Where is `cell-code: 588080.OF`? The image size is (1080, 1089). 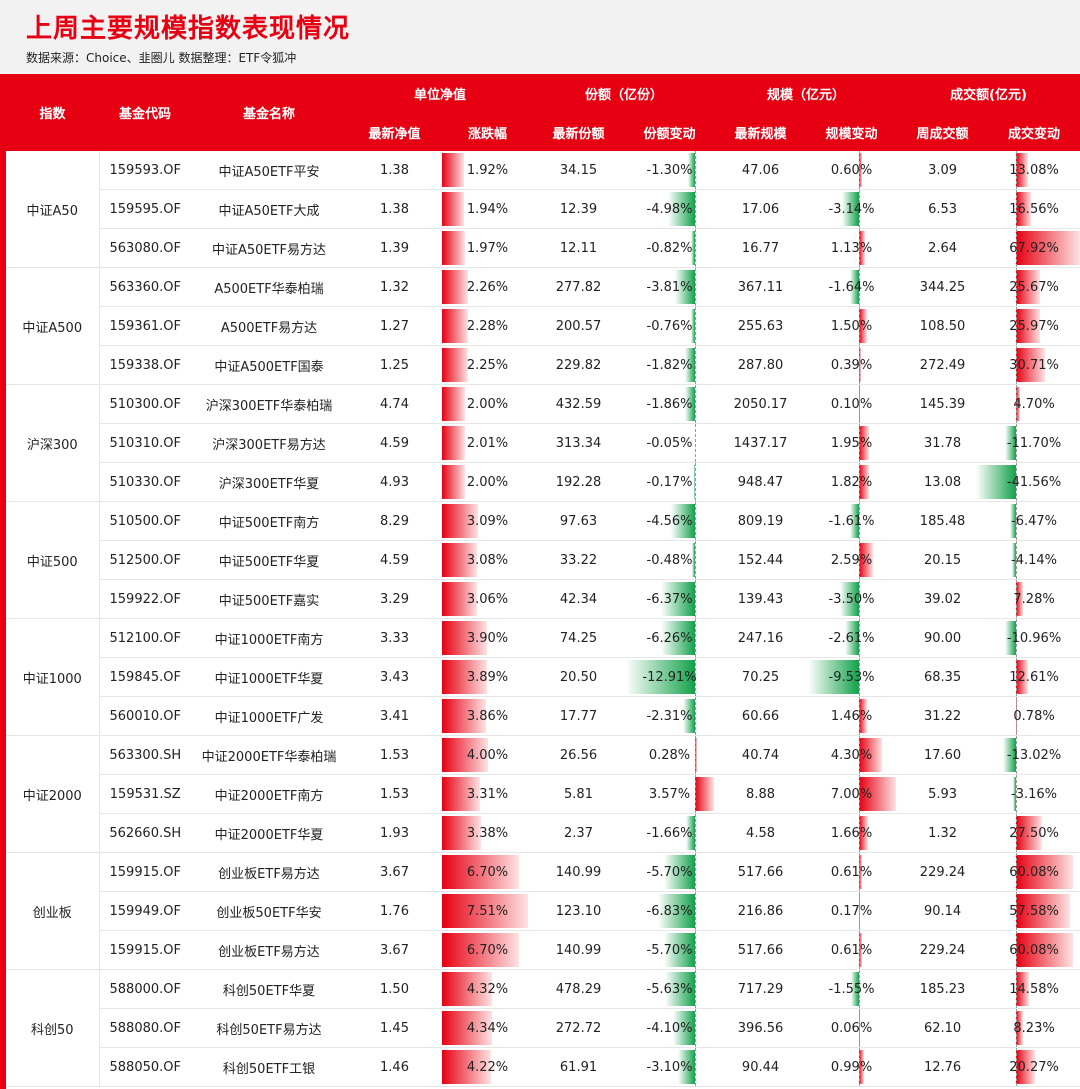 cell-code: 588080.OF is located at coordinates (145, 1028).